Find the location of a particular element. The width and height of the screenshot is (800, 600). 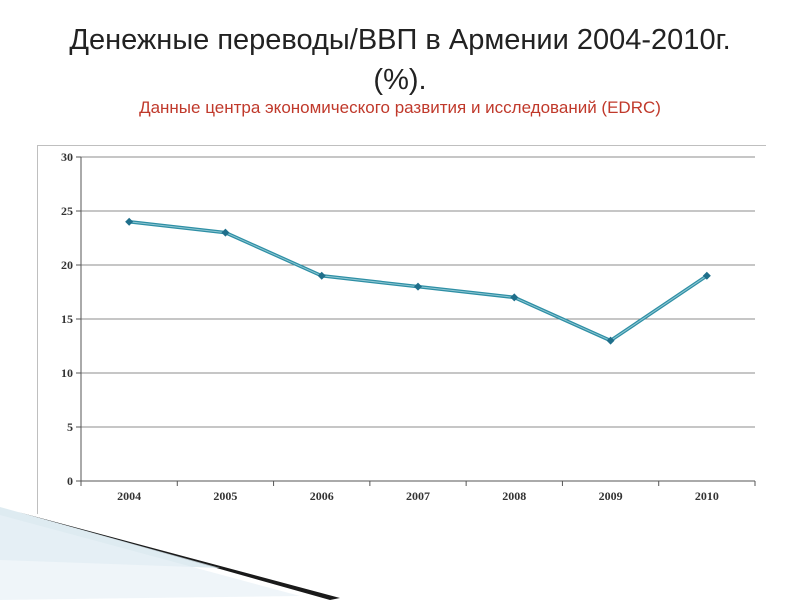

x-tick-labels: 2004 2005 2006 2007 2008 2009 2010 is located at coordinates (418, 496).